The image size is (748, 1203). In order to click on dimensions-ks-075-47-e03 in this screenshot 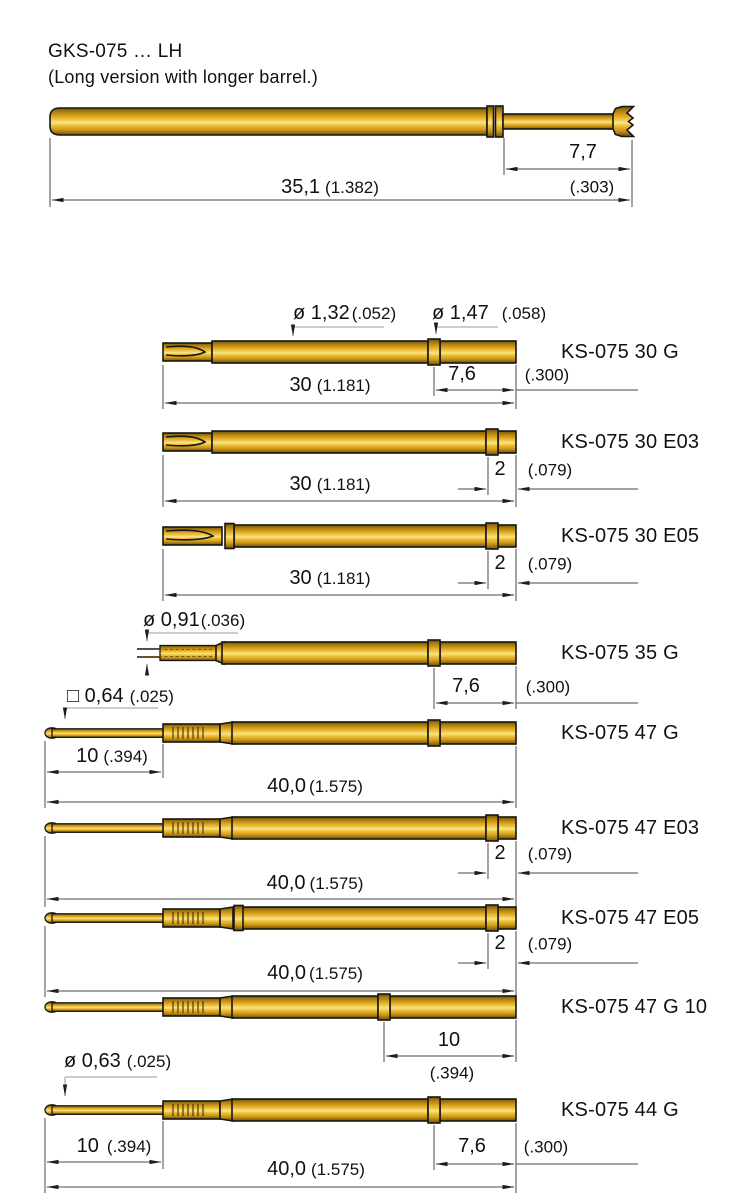, I will do `click(341, 871)`.